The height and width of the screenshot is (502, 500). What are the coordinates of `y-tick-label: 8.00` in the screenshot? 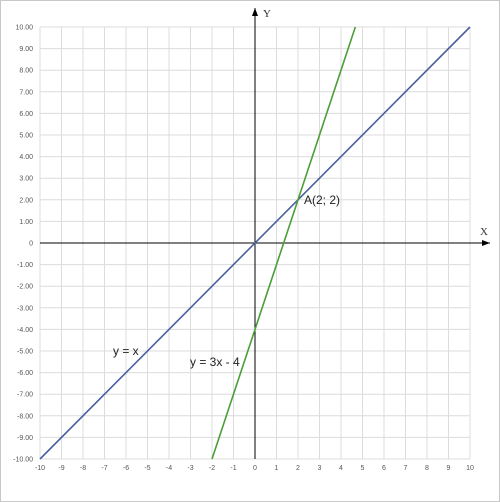 It's located at (26, 71).